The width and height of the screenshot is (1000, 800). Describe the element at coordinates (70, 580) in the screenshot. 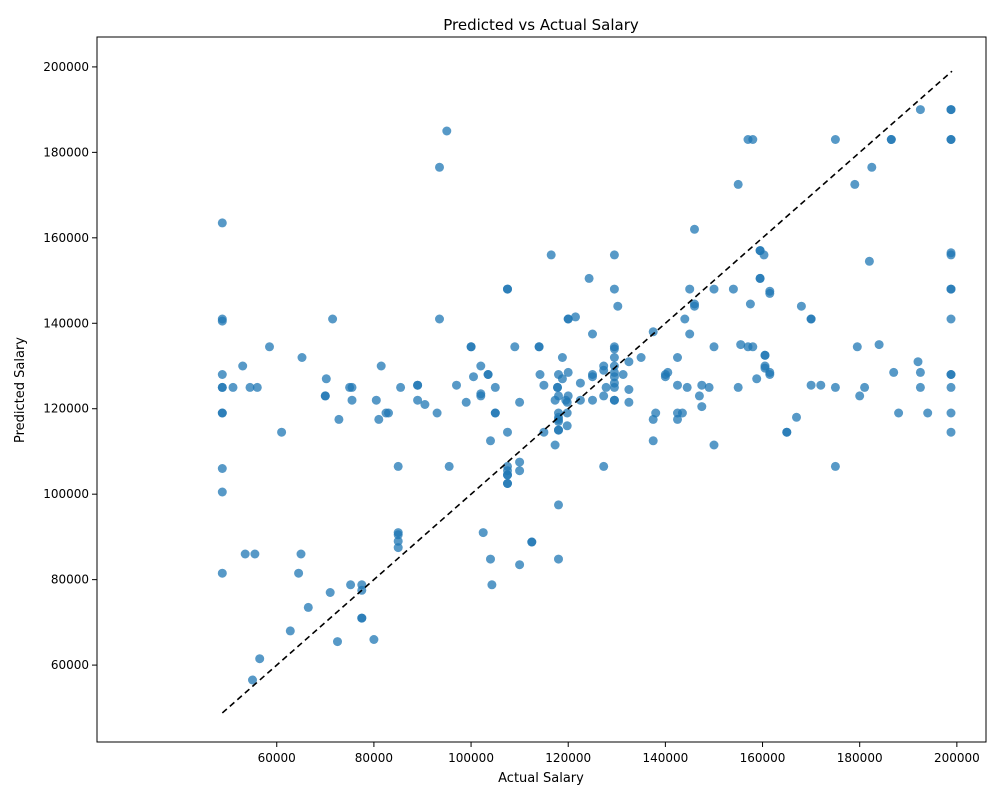

I see `y-tick-label: 80000` at that location.